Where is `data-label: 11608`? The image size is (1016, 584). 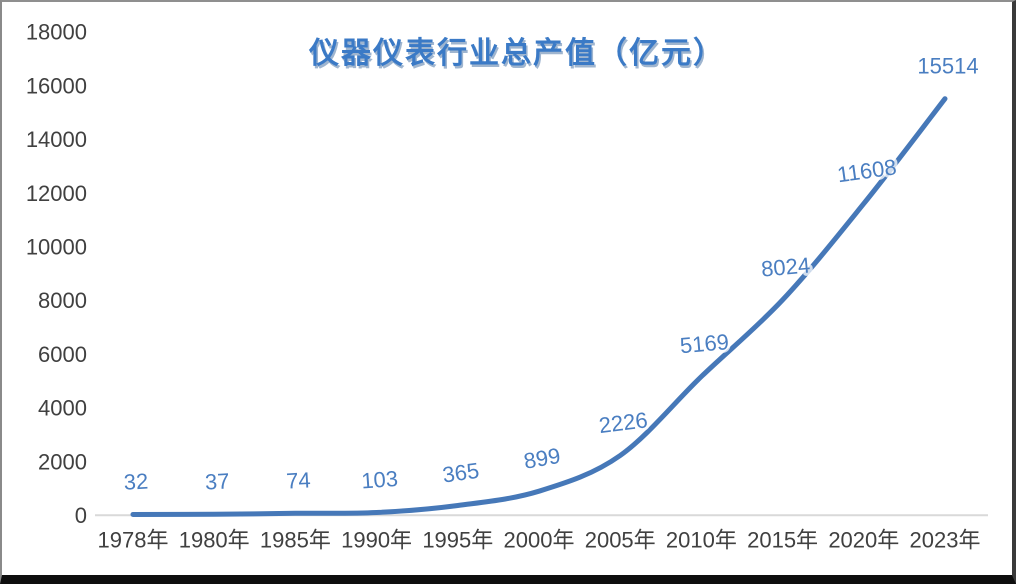 data-label: 11608 is located at coordinates (867, 170).